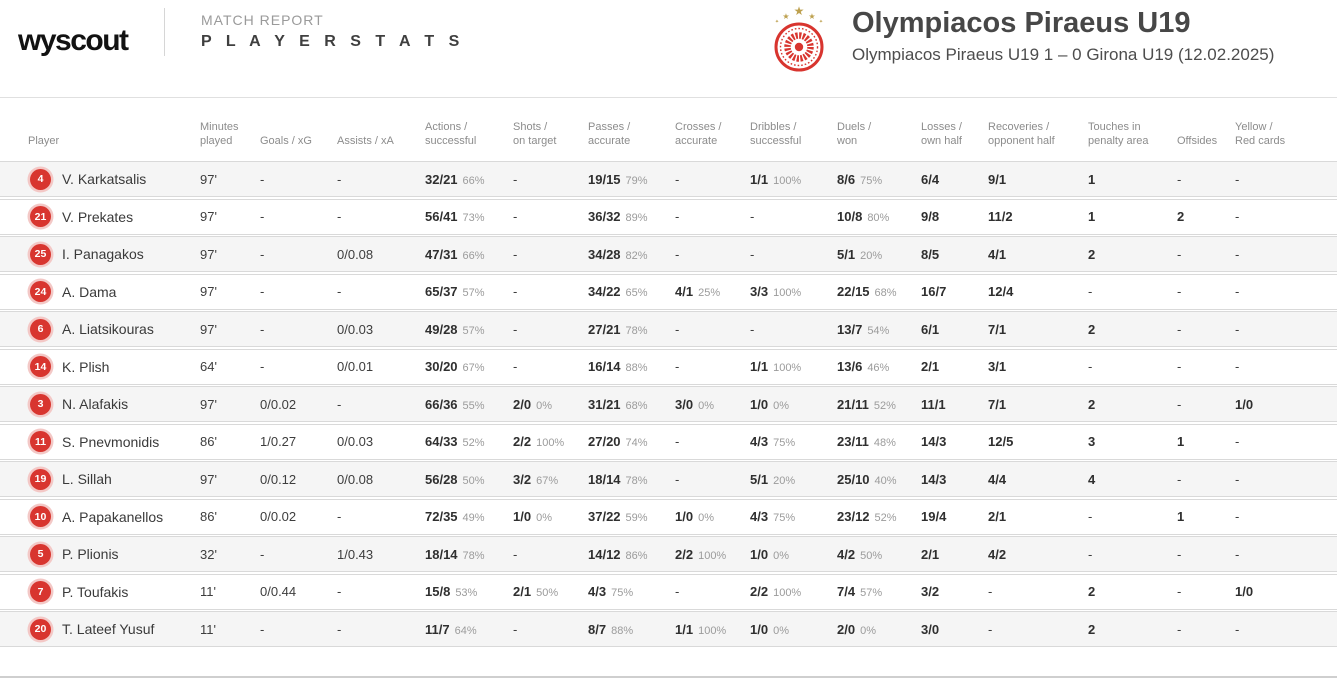 The width and height of the screenshot is (1337, 691). What do you see at coordinates (853, 291) in the screenshot?
I see `stat-value: 22/15` at bounding box center [853, 291].